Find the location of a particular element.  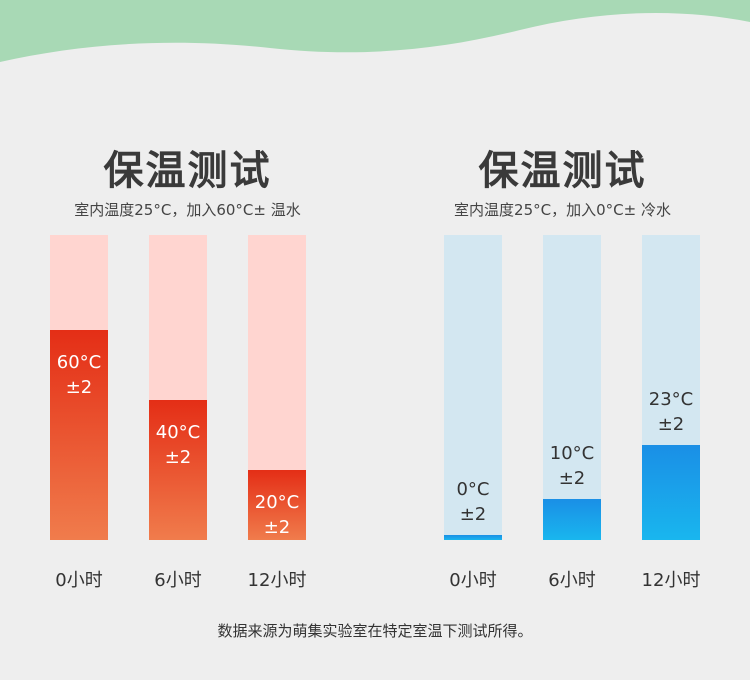

warm-bar-6h is located at coordinates (178, 469).